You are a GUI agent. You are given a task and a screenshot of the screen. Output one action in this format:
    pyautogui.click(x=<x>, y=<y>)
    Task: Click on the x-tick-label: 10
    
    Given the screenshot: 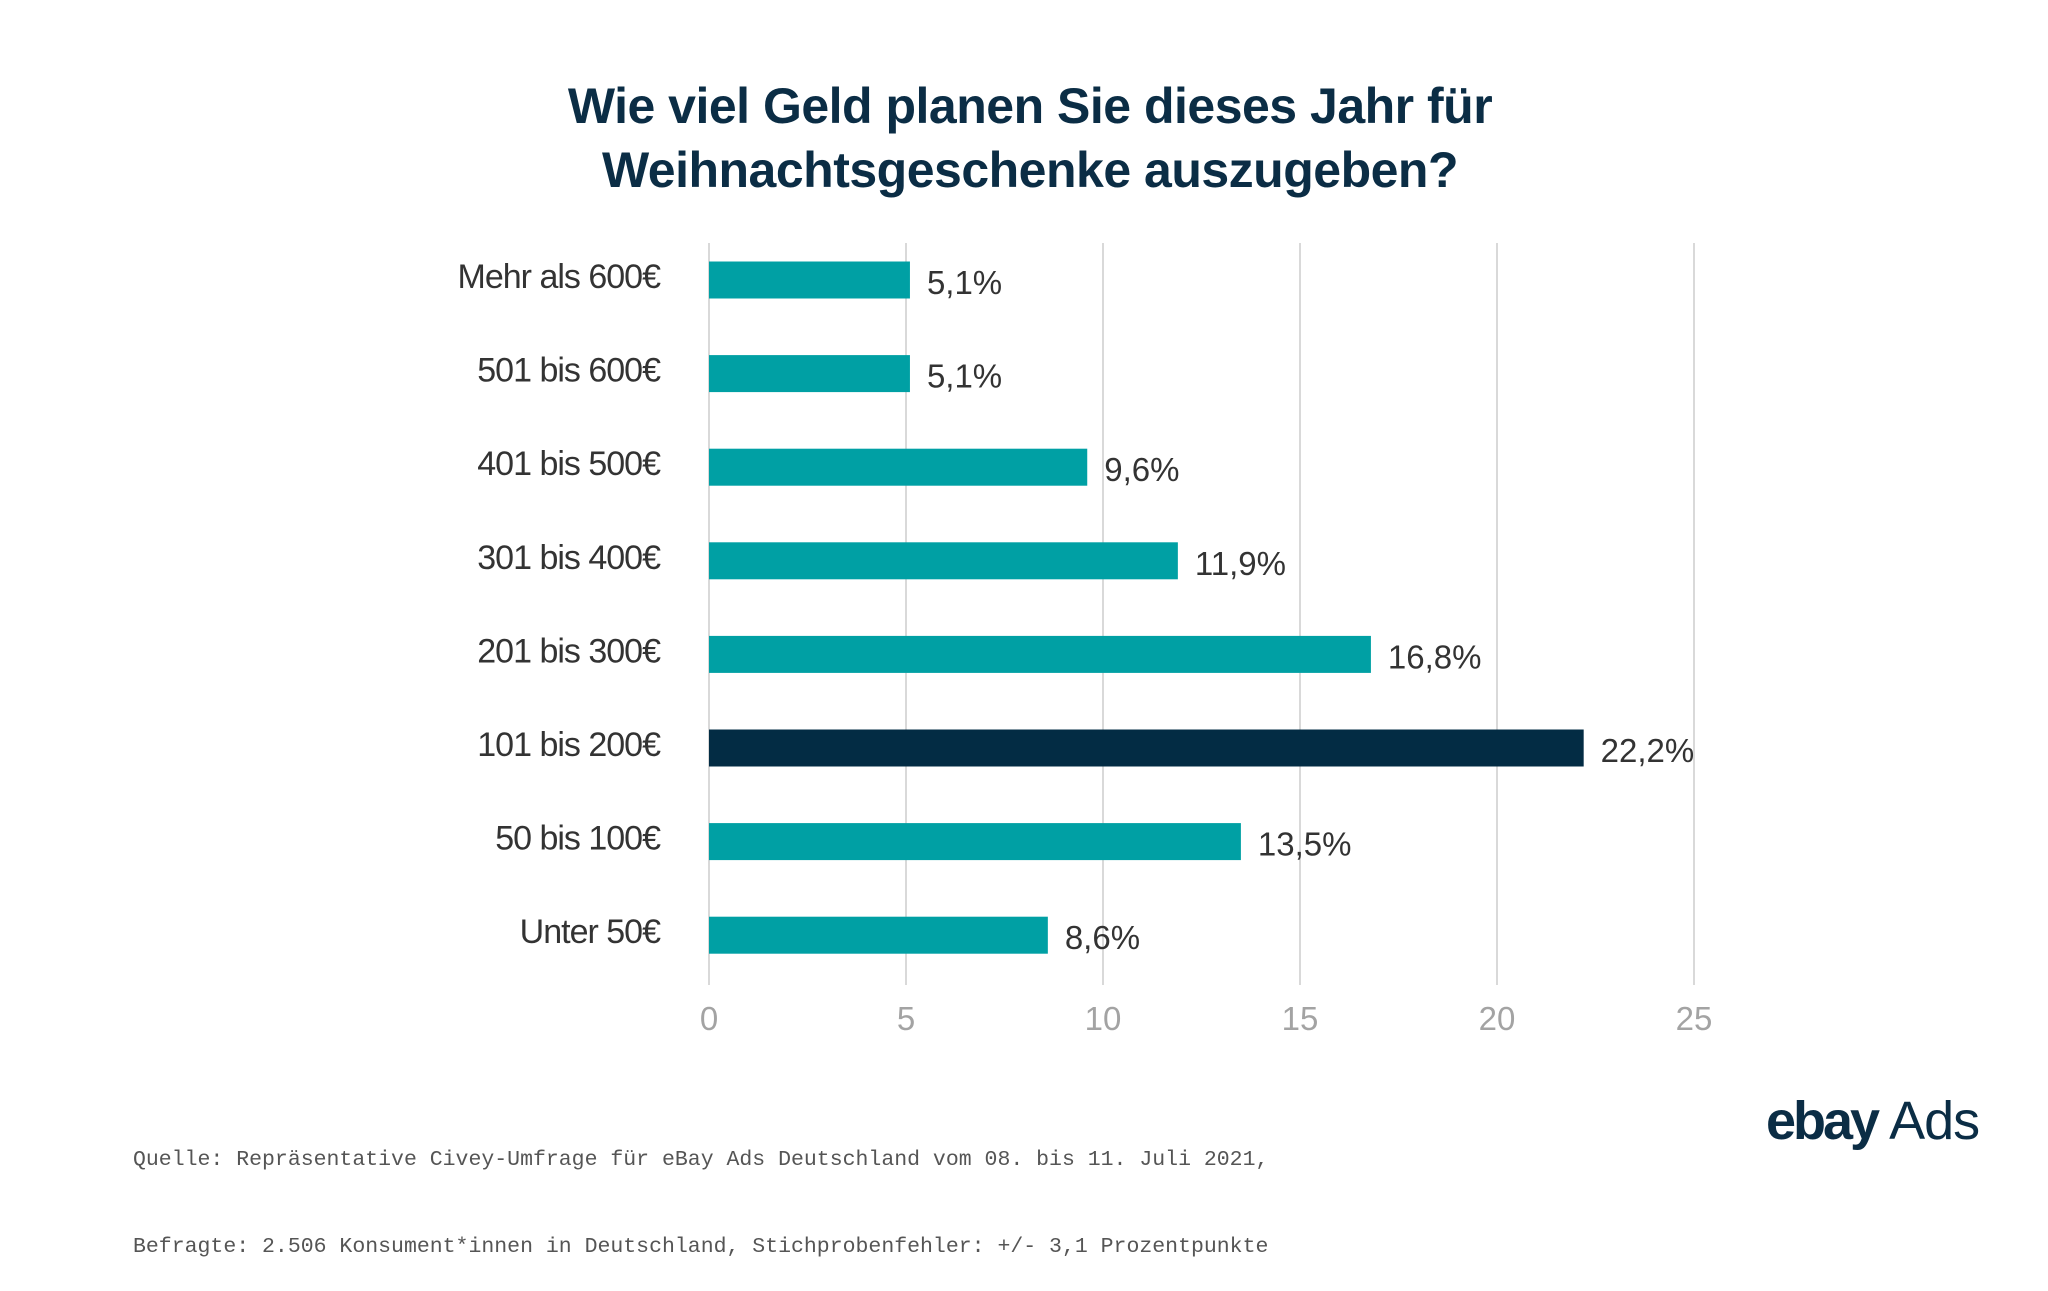 What is the action you would take?
    pyautogui.click(x=1103, y=1018)
    